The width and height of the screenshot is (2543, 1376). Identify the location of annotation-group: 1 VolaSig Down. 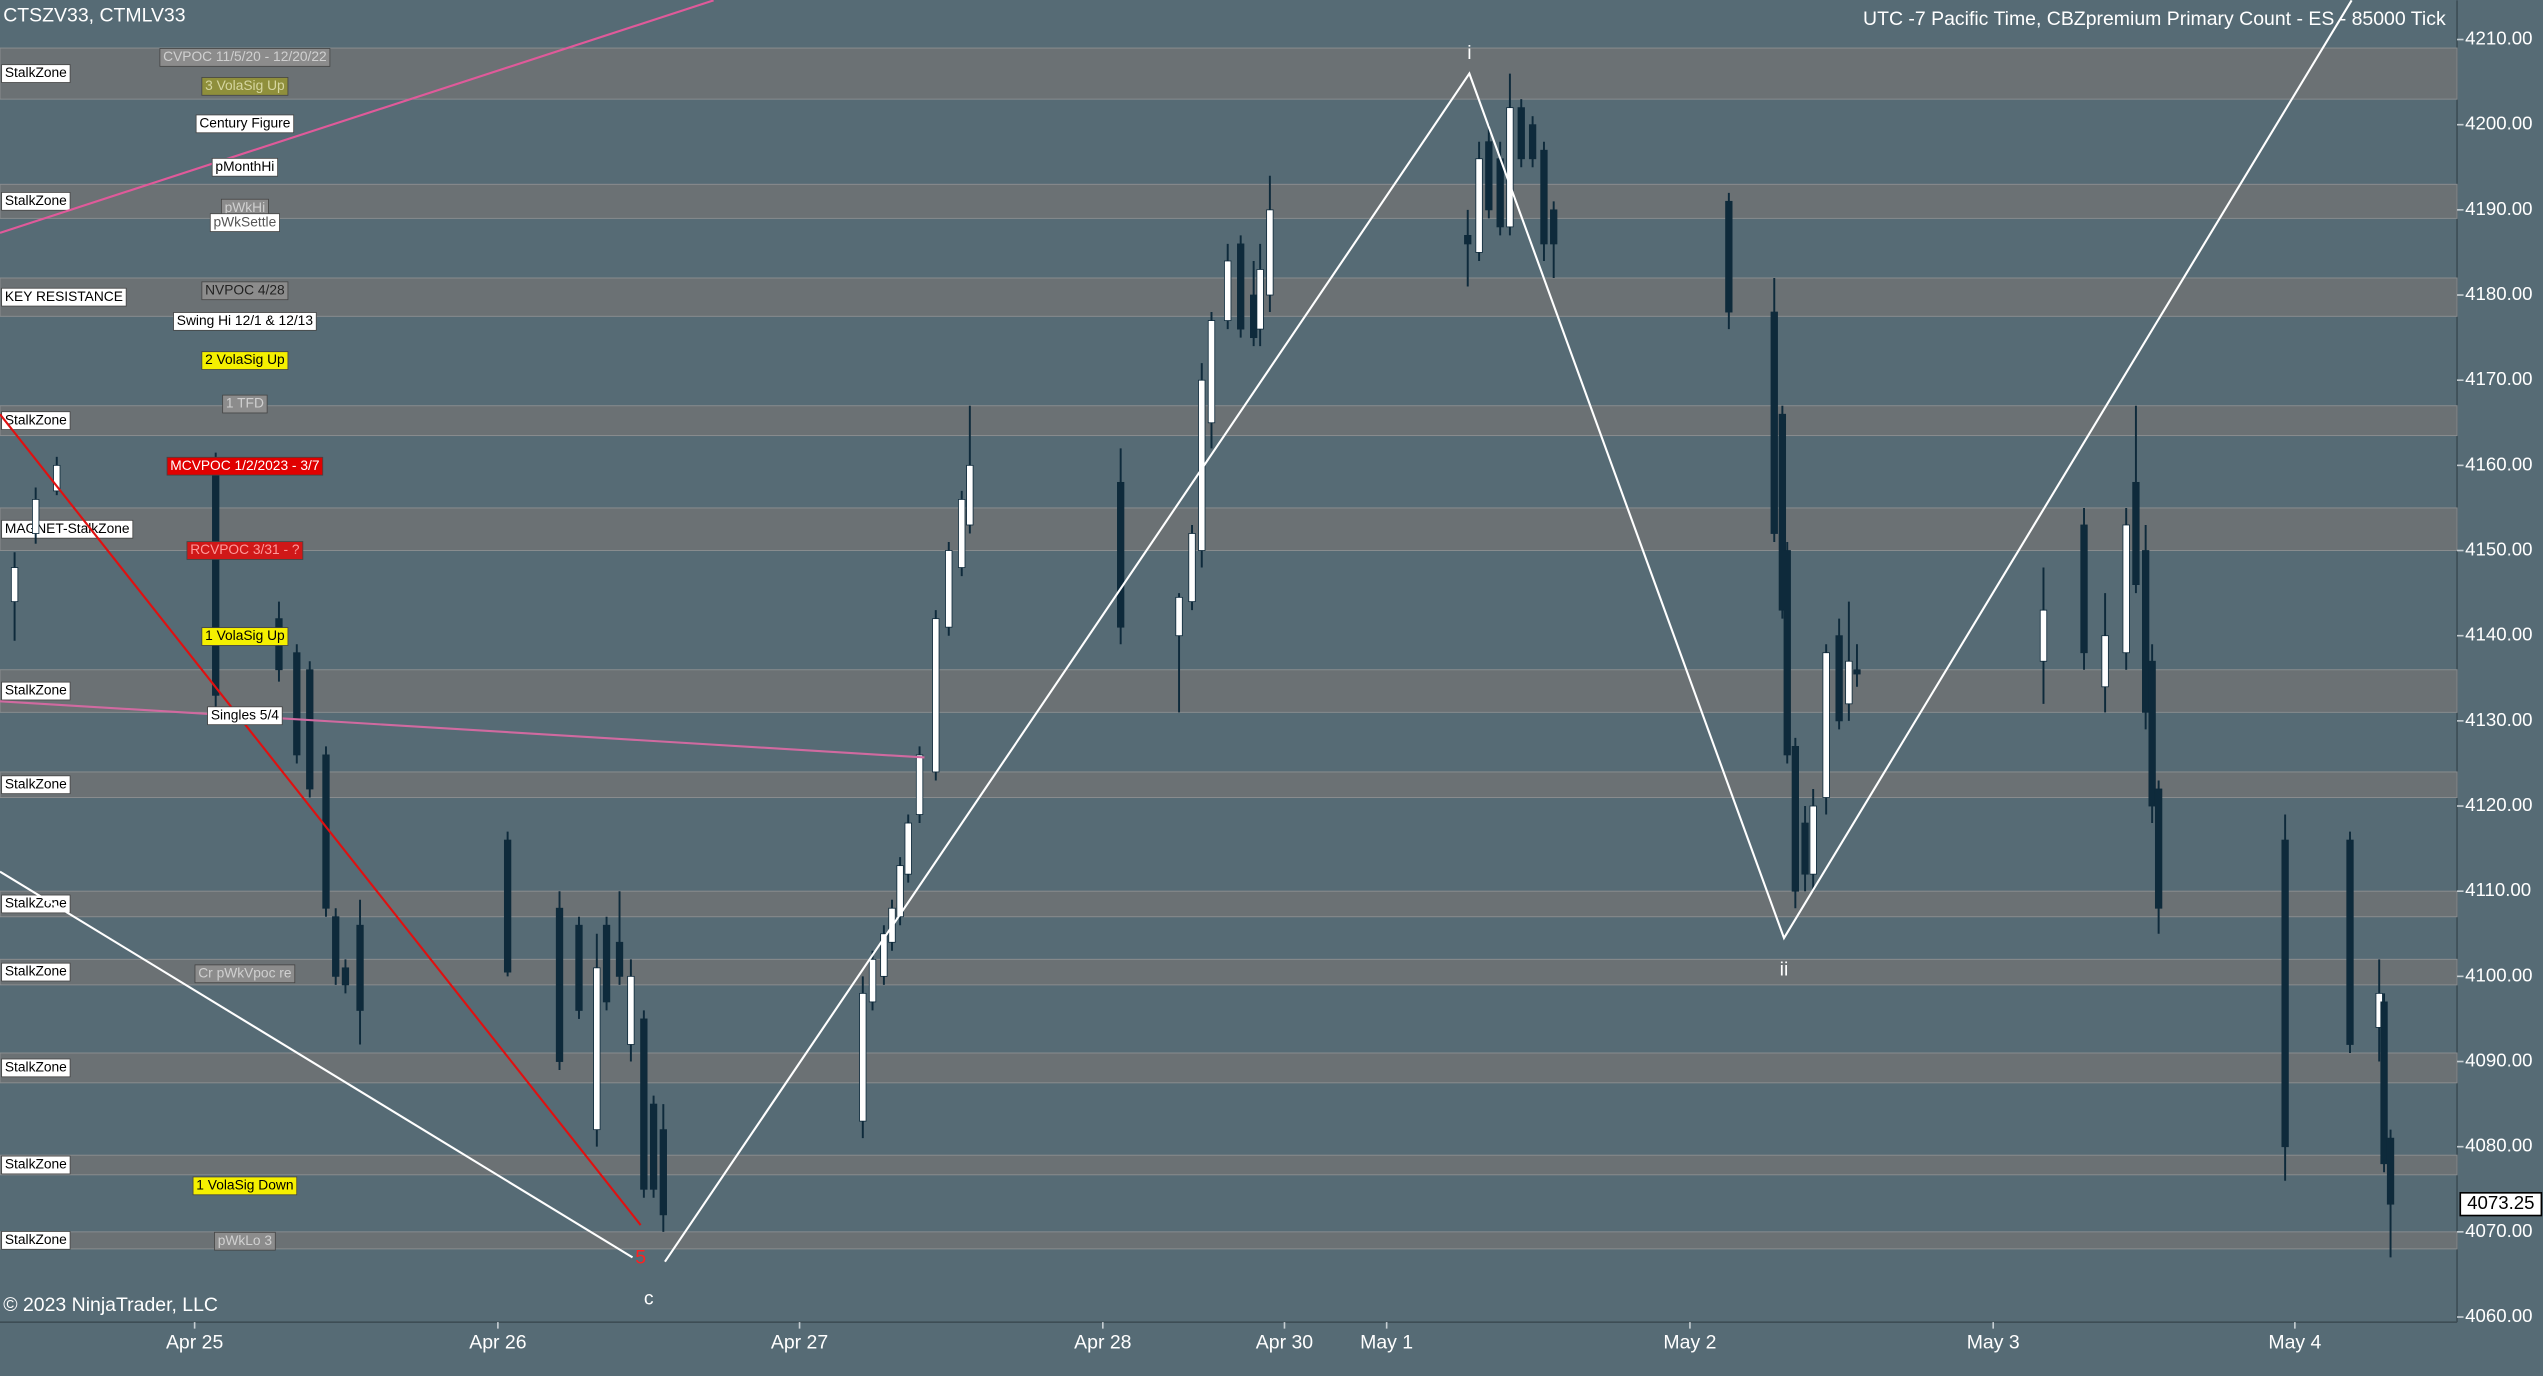
(245, 1186).